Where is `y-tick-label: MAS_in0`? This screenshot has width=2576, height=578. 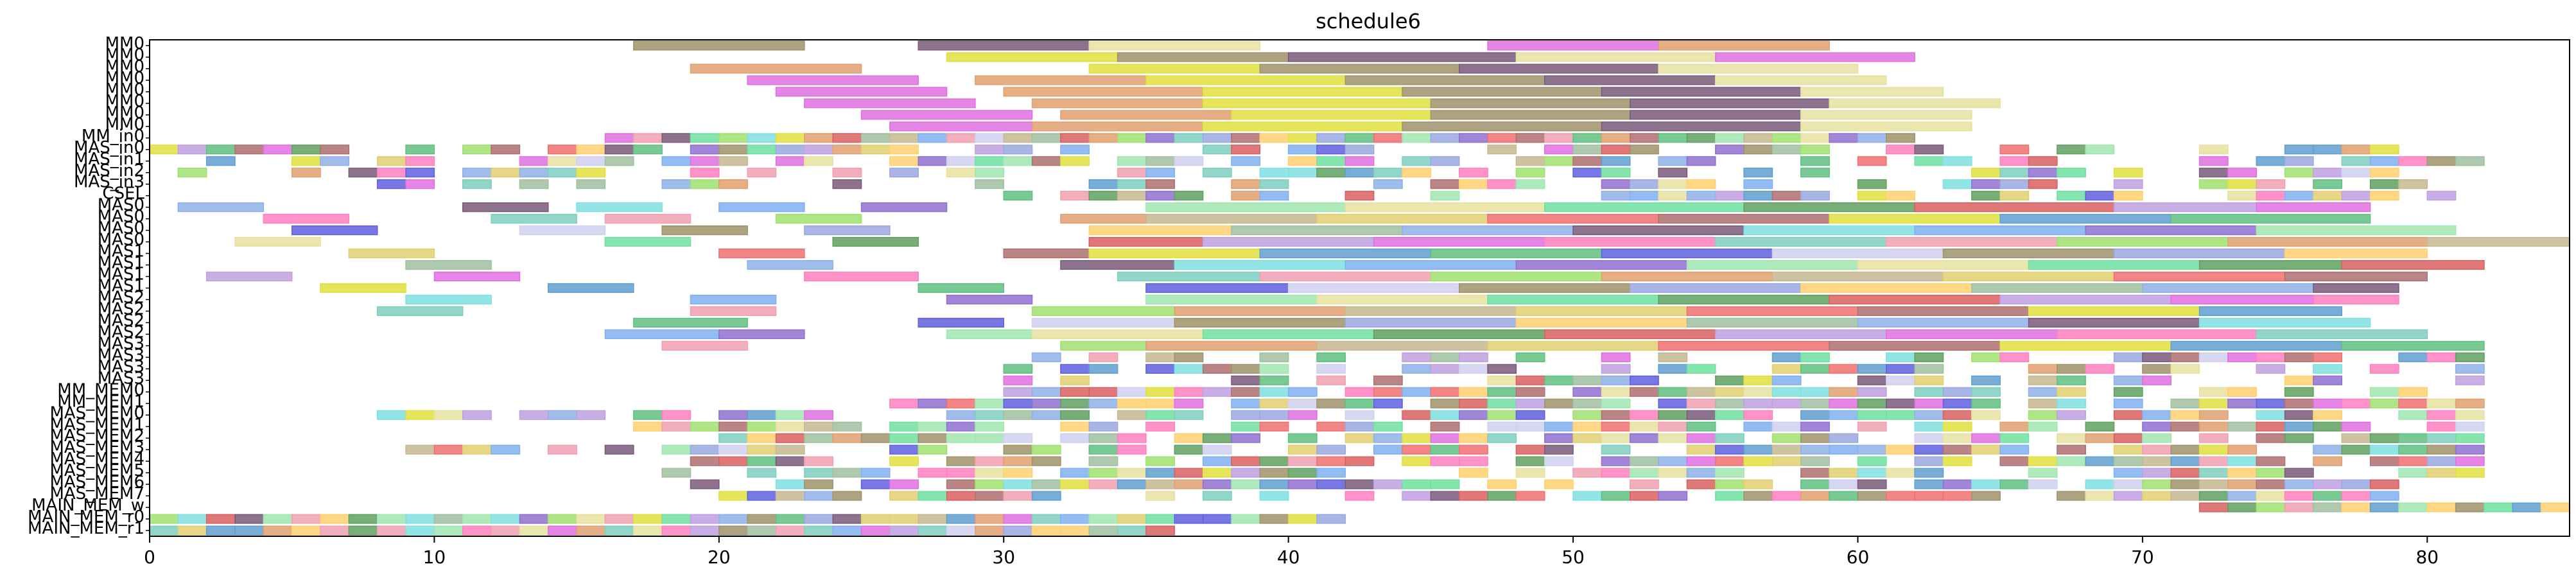
y-tick-label: MAS_in0 is located at coordinates (109, 147).